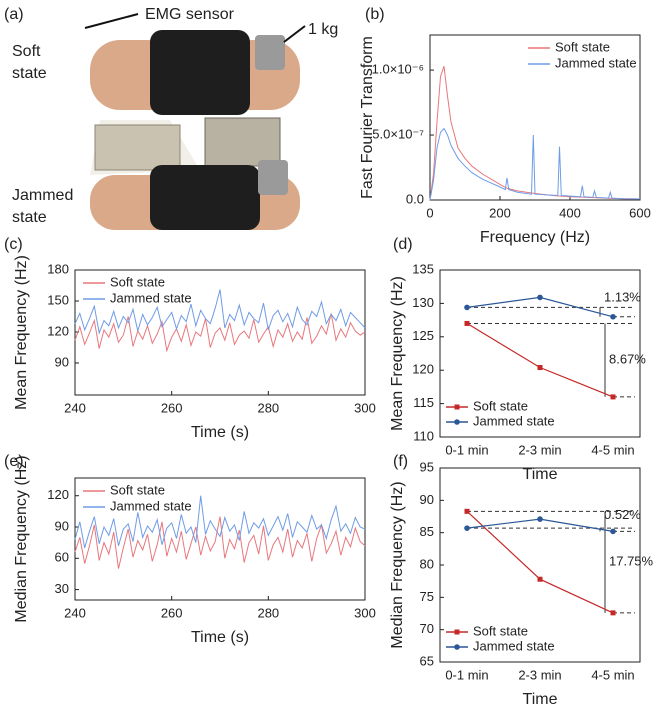 This screenshot has width=671, height=709. I want to click on y-tick-label: 75, so click(427, 596).